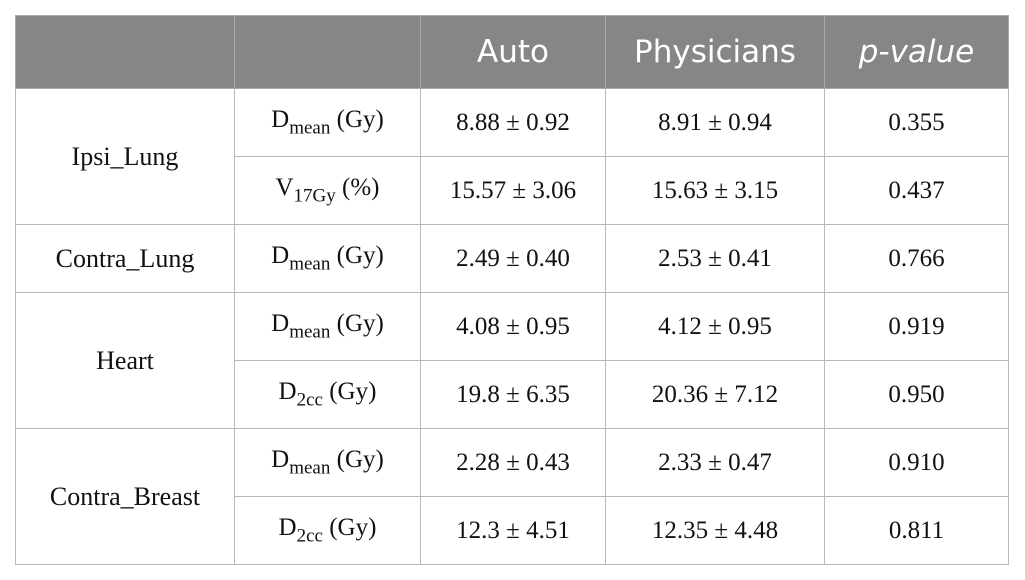  What do you see at coordinates (916, 462) in the screenshot?
I see `p-value: 0.910` at bounding box center [916, 462].